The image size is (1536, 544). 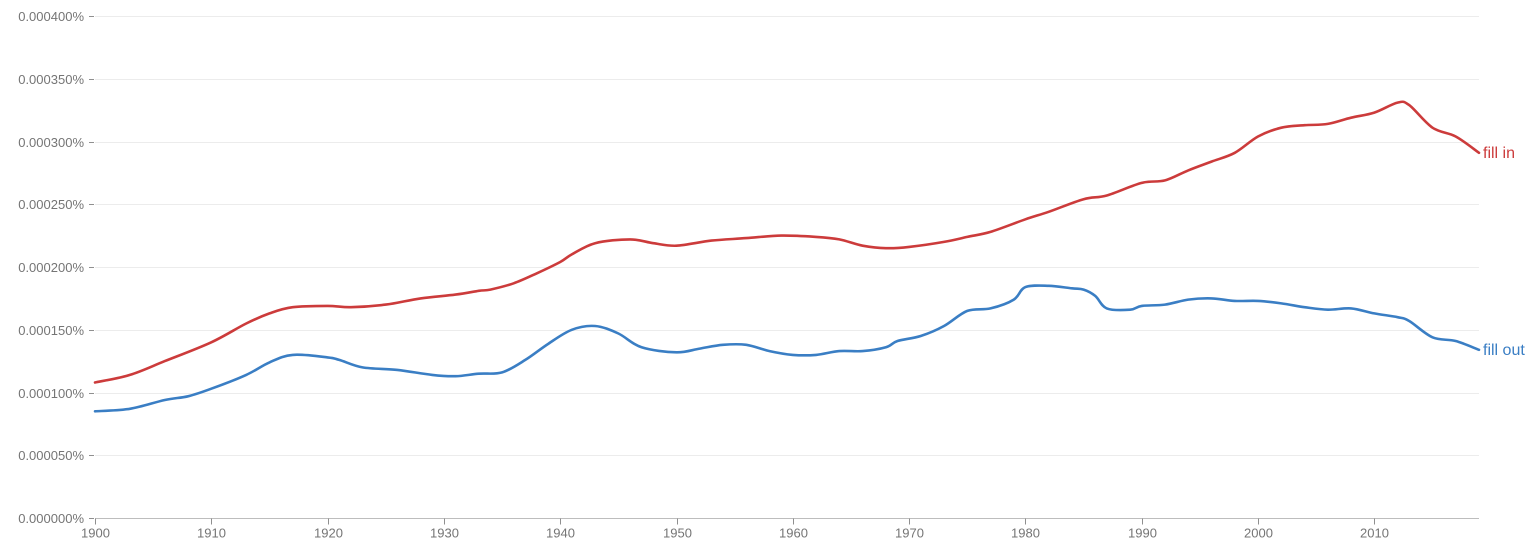 What do you see at coordinates (211, 533) in the screenshot?
I see `x-tick-label: 1910` at bounding box center [211, 533].